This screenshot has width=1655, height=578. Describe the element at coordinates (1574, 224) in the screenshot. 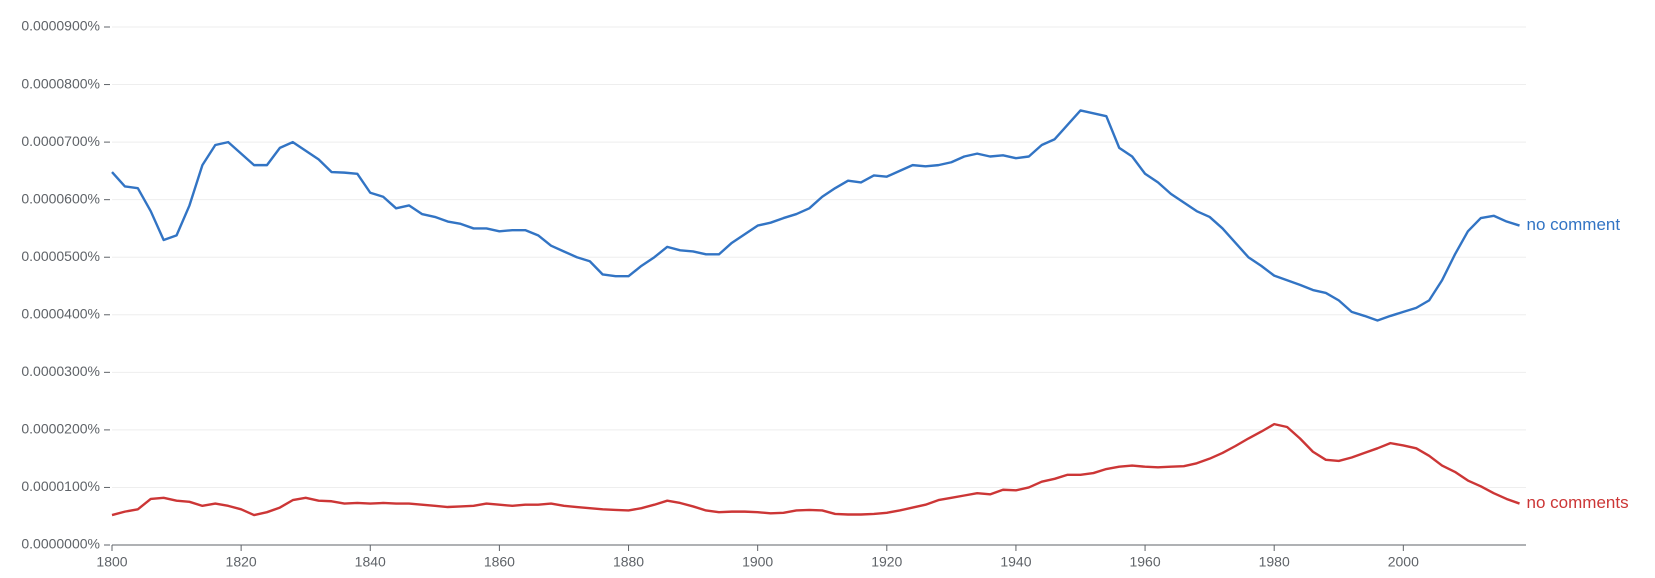

I see `series-label: no comment` at that location.